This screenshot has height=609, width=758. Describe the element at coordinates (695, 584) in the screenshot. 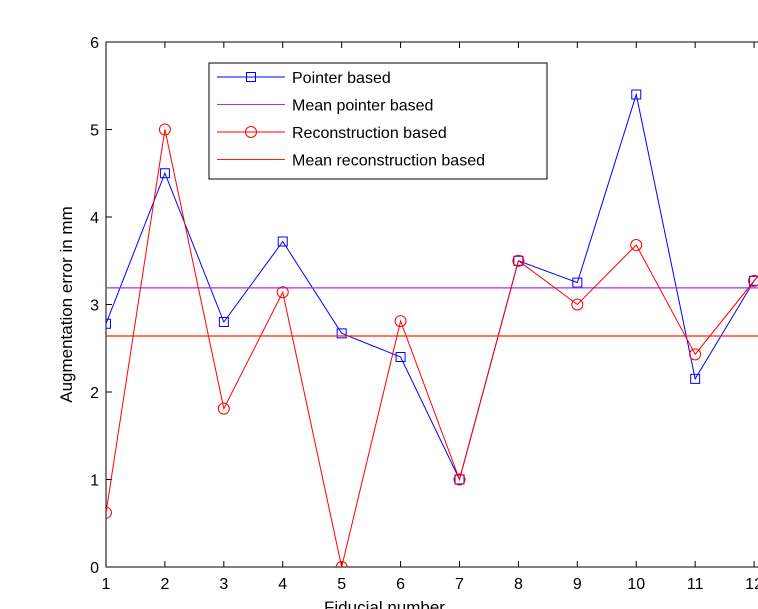

I see `x-tick-label: 11` at that location.